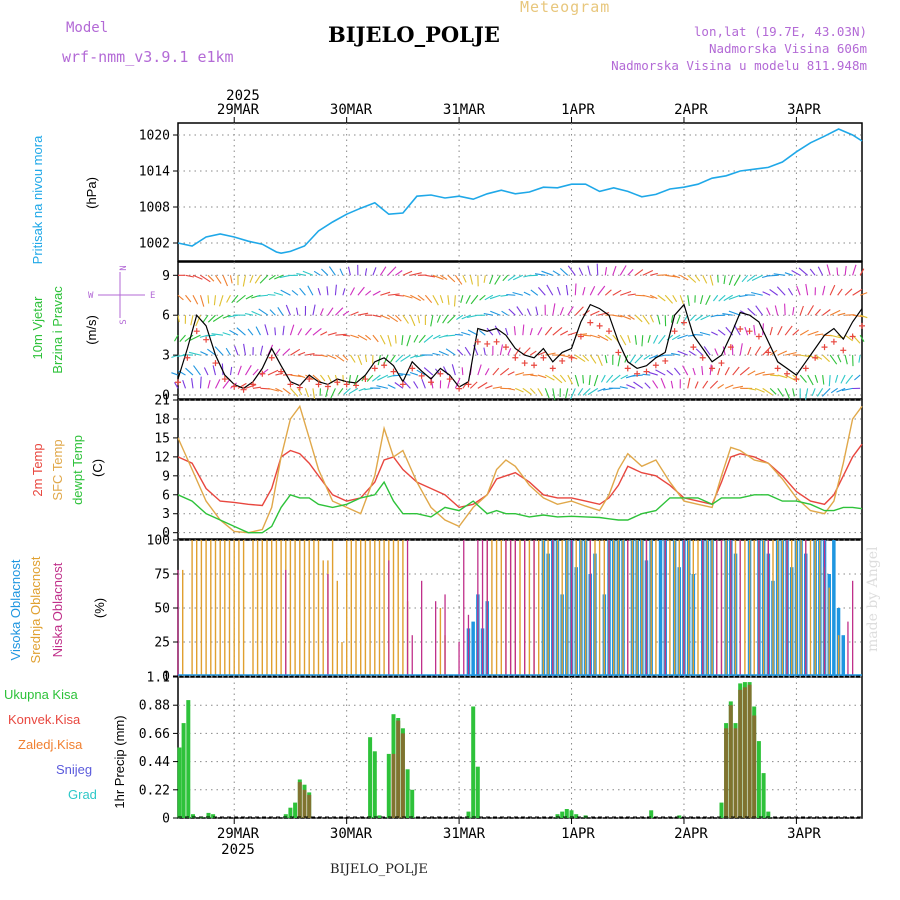  I want to click on wind-label: 10m Vjetar, so click(37, 328).